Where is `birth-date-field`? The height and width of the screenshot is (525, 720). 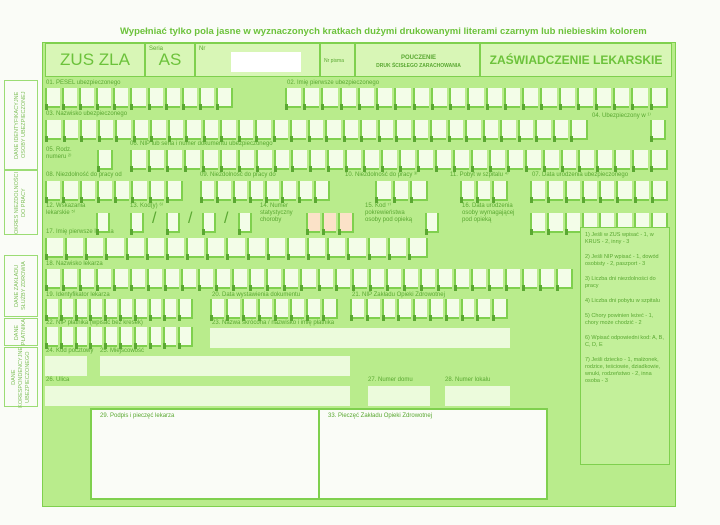 birth-date-field is located at coordinates (600, 192).